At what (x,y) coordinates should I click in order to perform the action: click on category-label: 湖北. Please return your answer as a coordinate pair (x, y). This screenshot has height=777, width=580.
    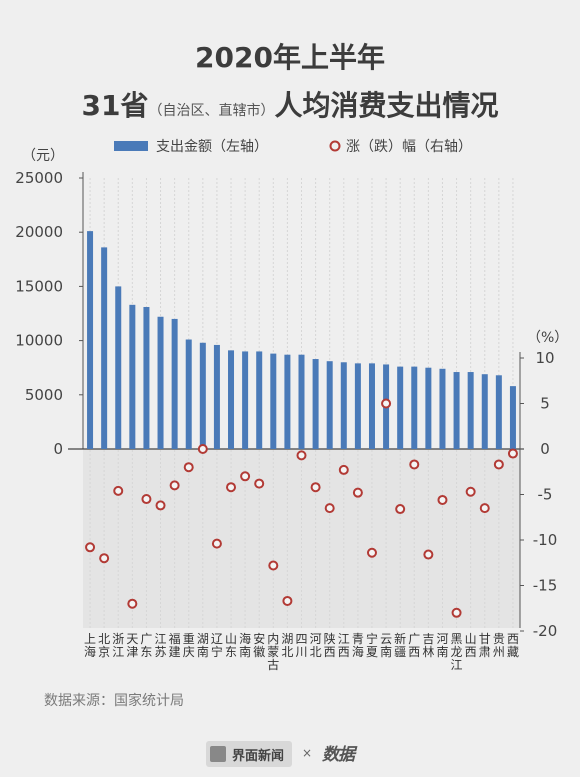
    Looking at the image, I should click on (287, 645).